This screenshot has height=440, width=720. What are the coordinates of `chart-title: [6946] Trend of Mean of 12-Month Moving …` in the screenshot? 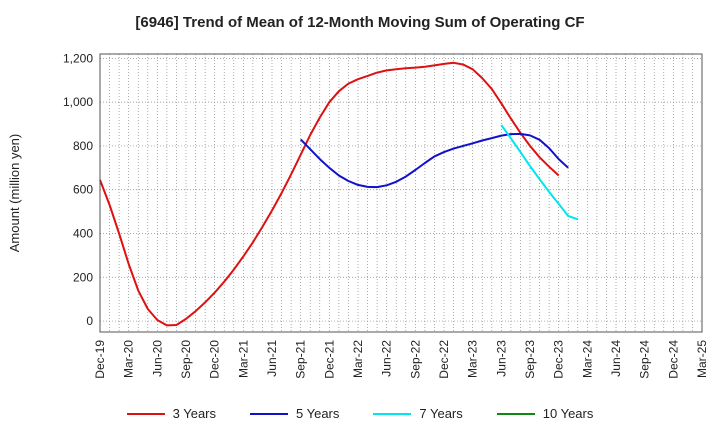 It's located at (360, 22).